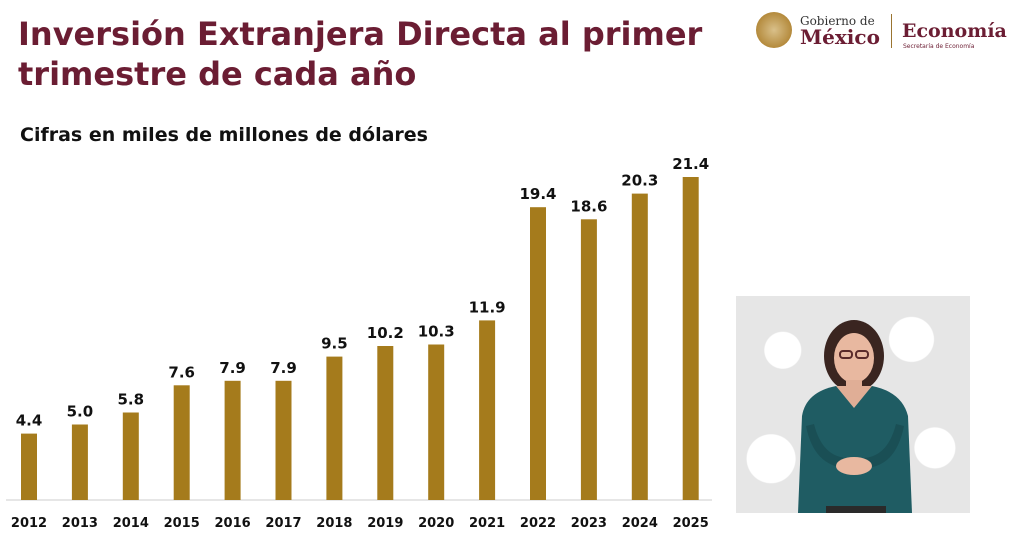 The width and height of the screenshot is (1024, 551). What do you see at coordinates (691, 523) in the screenshot?
I see `x-tick-2025: 2025` at bounding box center [691, 523].